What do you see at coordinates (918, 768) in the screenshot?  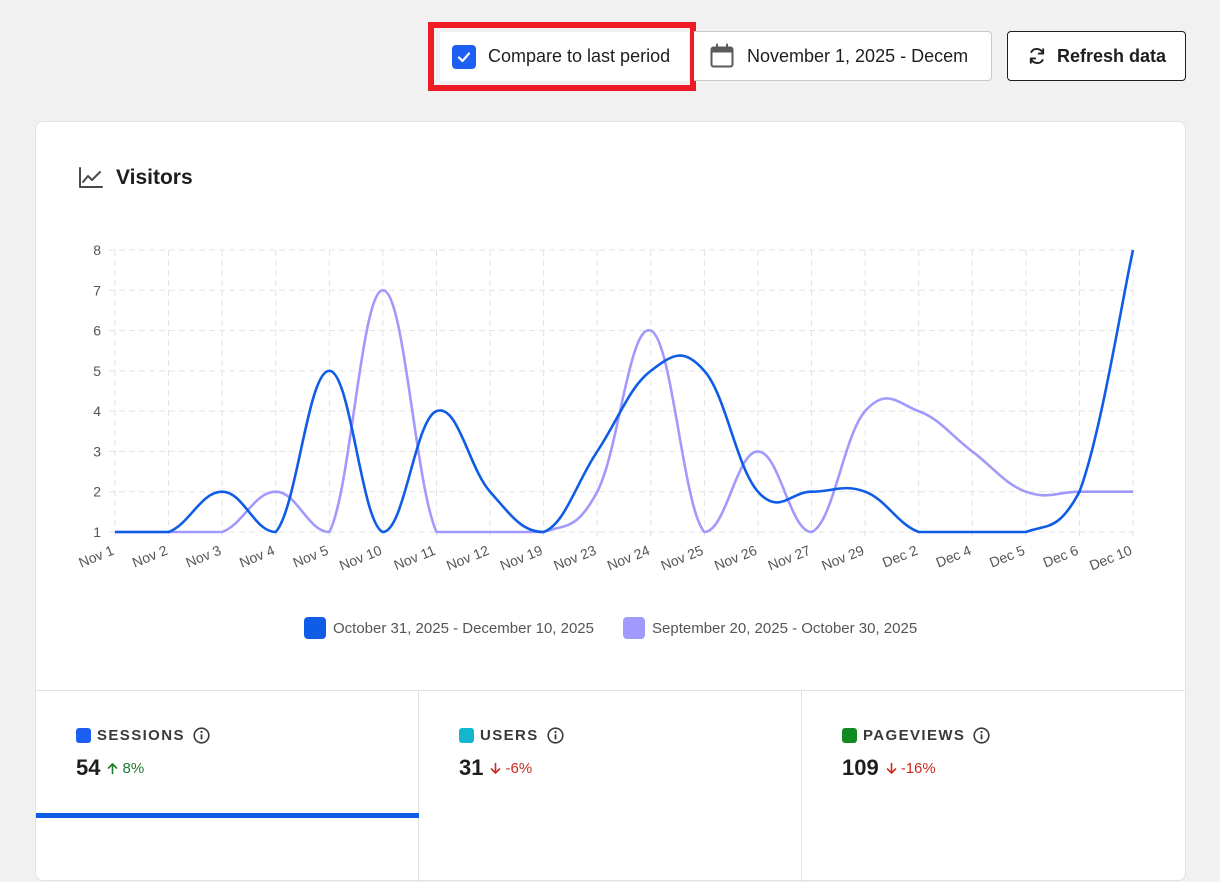 I see `metric-delta-text: -16%` at bounding box center [918, 768].